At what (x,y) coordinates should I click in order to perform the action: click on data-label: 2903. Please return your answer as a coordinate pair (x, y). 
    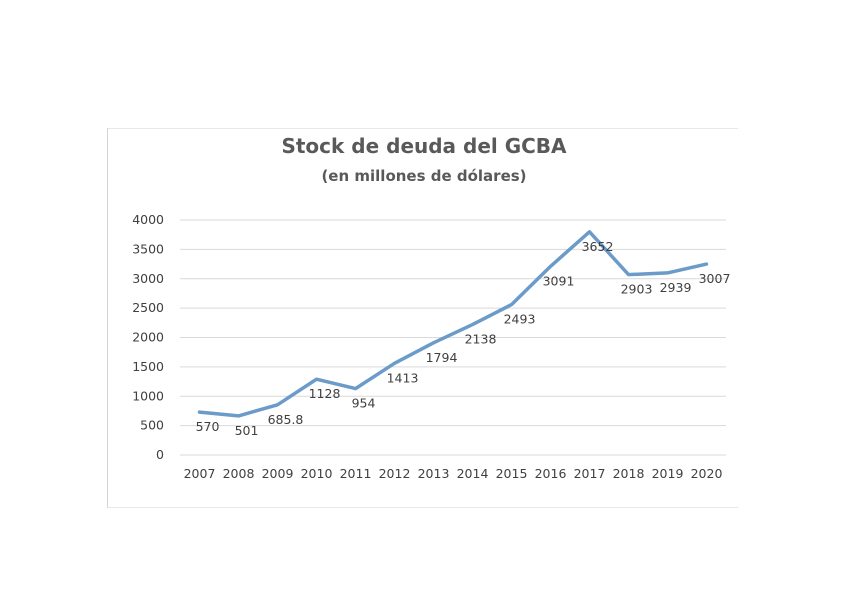
    Looking at the image, I should click on (637, 289).